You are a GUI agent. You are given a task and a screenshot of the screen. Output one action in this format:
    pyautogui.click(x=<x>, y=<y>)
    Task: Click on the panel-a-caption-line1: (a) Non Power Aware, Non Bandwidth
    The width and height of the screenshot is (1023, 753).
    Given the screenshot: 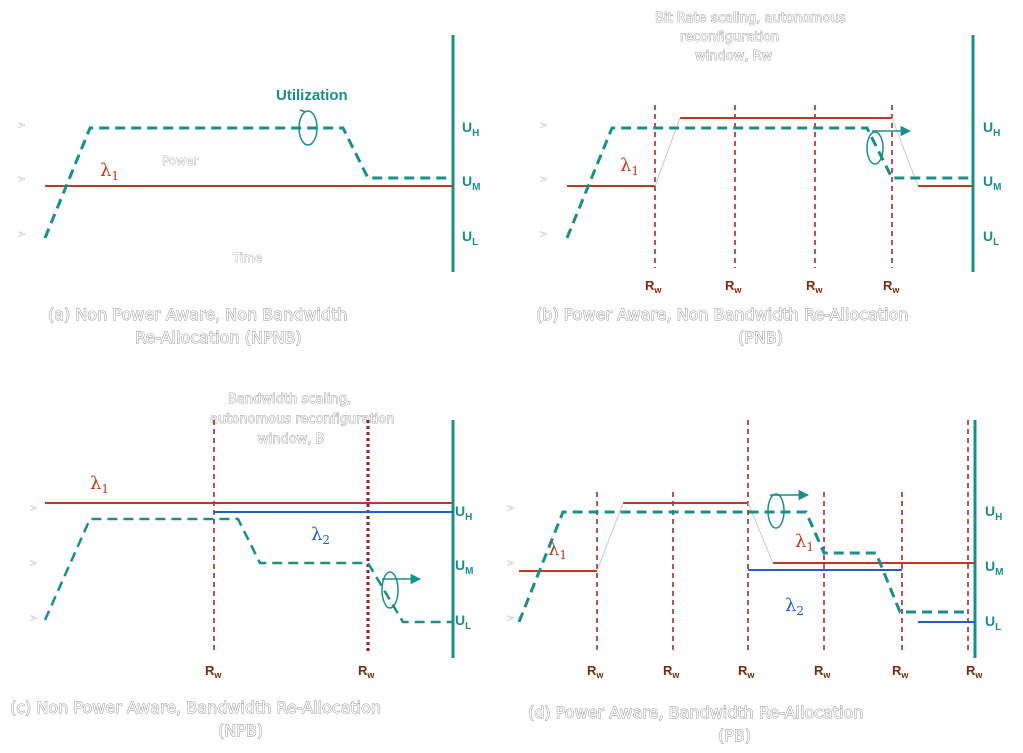 What is the action you would take?
    pyautogui.click(x=197, y=314)
    